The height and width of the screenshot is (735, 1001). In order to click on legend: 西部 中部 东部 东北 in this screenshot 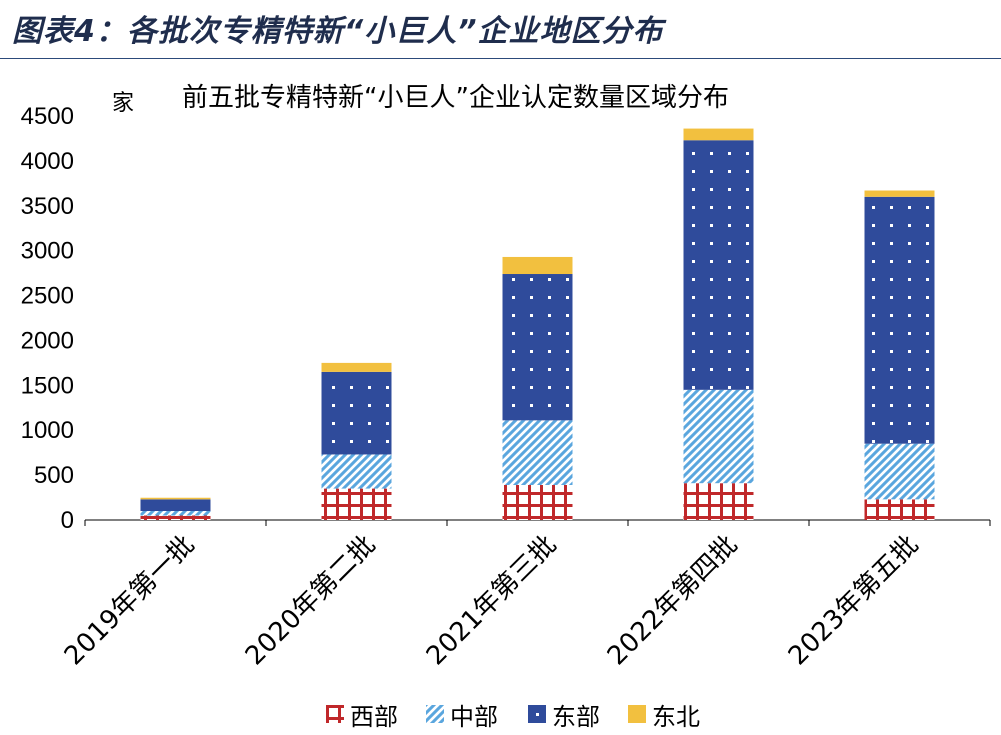, I will do `click(500, 715)`.